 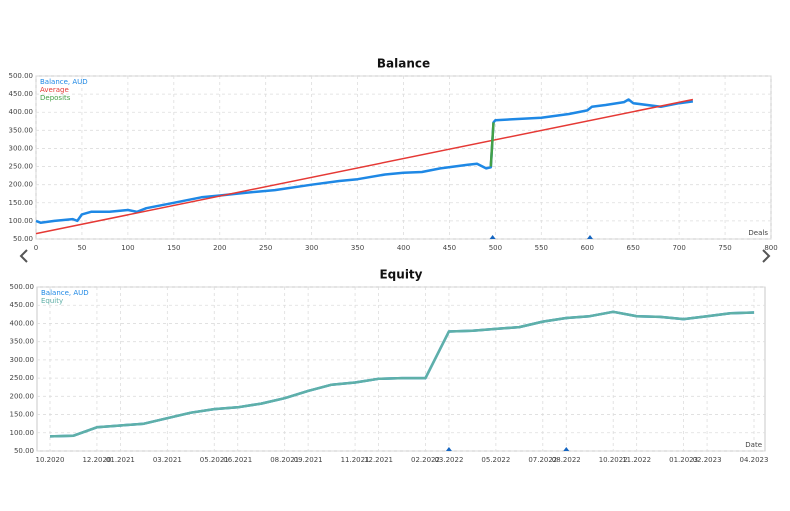 What do you see at coordinates (587, 248) in the screenshot?
I see `x-tick-label: 600` at bounding box center [587, 248].